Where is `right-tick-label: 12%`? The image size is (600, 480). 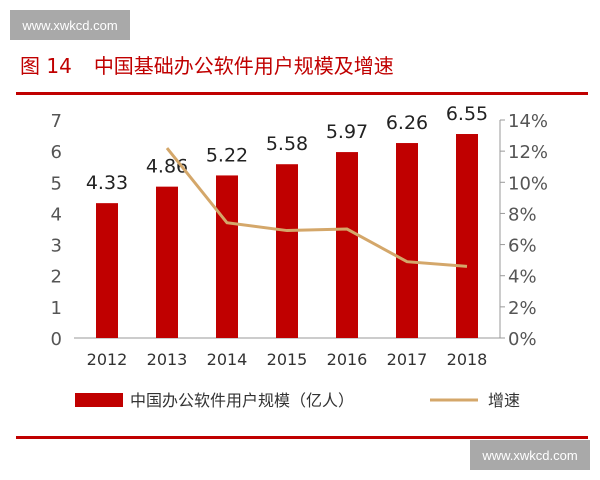
right-tick-label: 12% is located at coordinates (528, 152).